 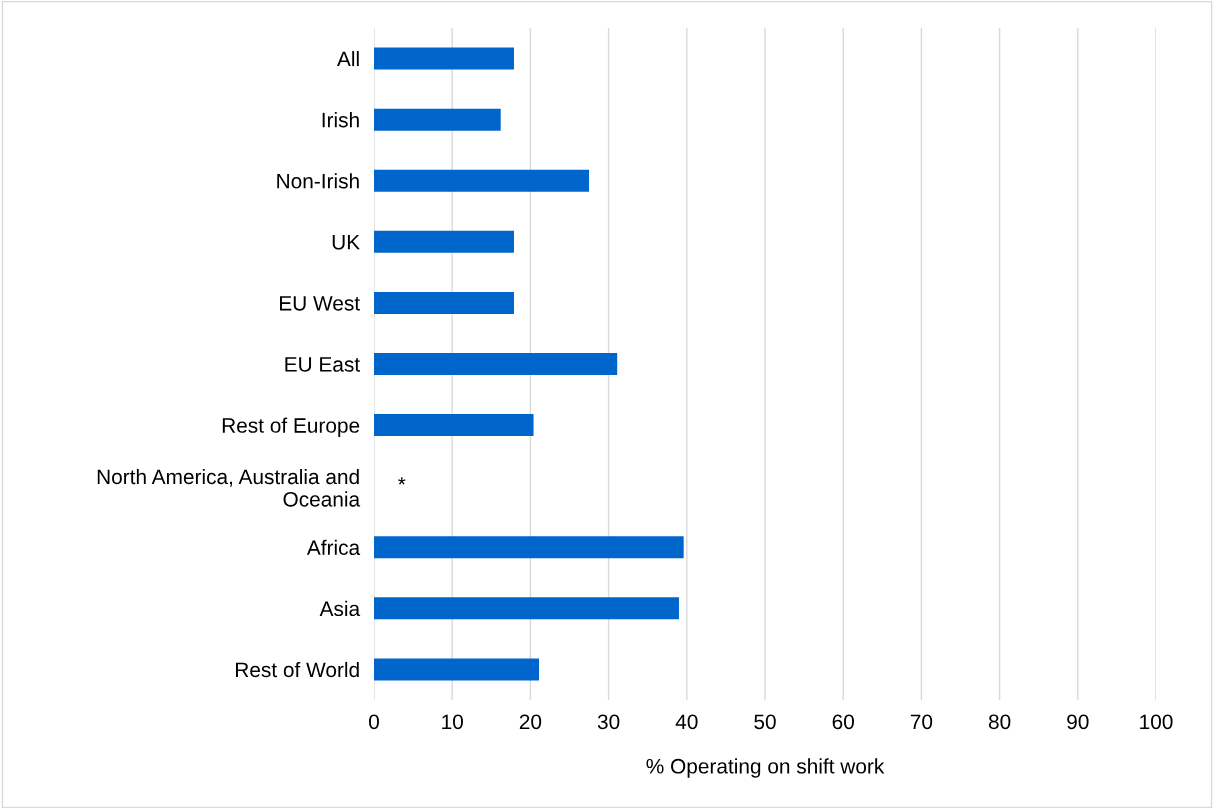 I want to click on y-tick-label: EU West, so click(x=320, y=303).